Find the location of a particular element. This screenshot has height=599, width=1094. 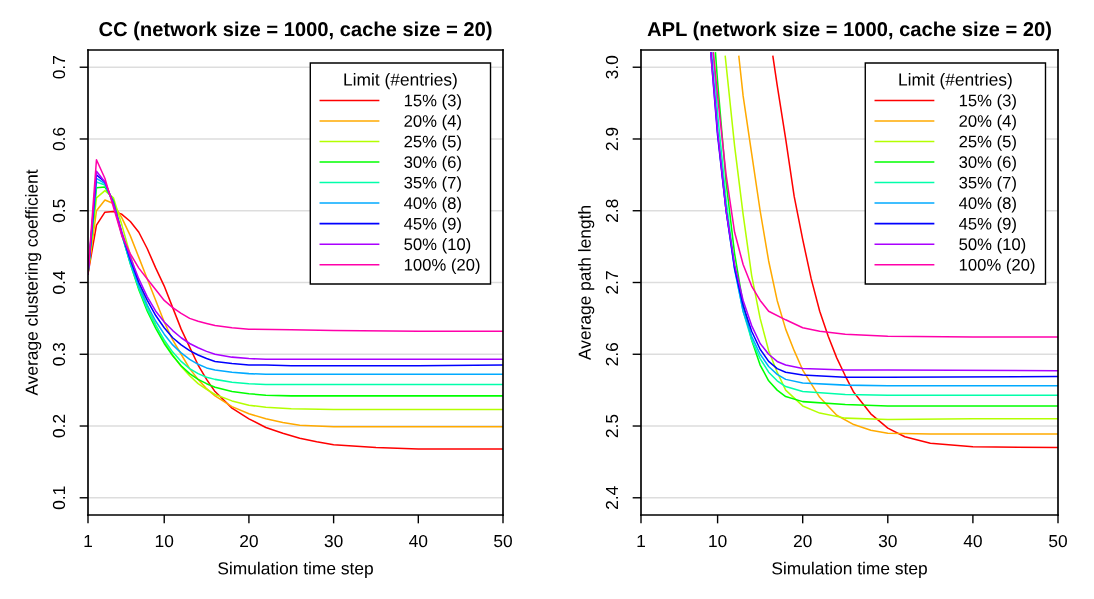

y-tick-label: 0.6 is located at coordinates (59, 139).